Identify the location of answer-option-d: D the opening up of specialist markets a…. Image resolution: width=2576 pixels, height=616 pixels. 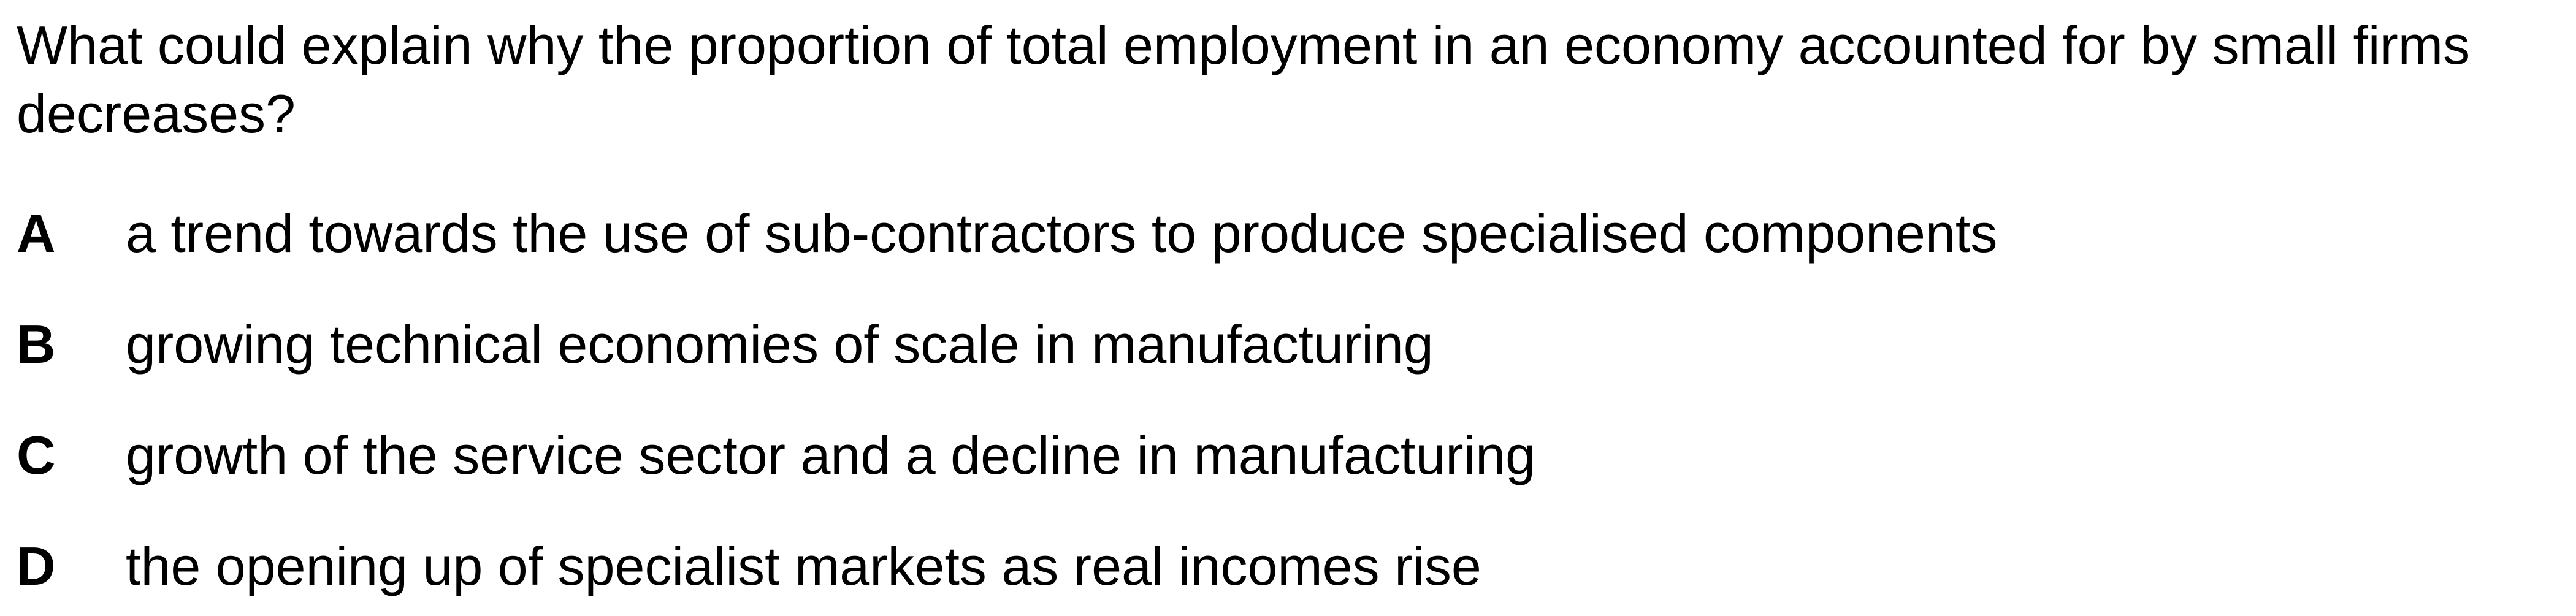
(1289, 566).